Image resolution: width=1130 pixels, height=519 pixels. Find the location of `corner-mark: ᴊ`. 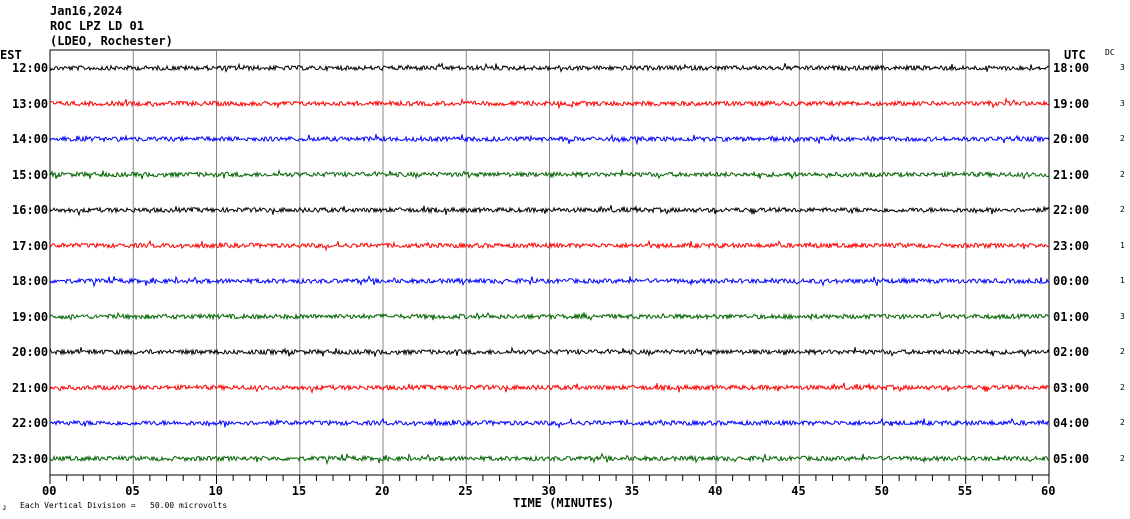

corner-mark: ᴊ is located at coordinates (4, 507).